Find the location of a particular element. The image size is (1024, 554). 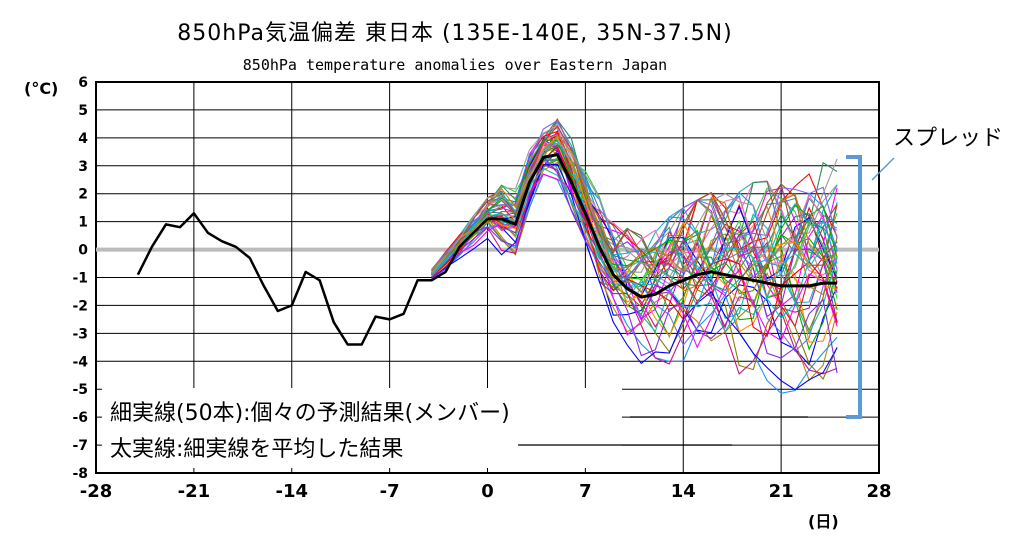

x-tick-label: -21 is located at coordinates (194, 491).